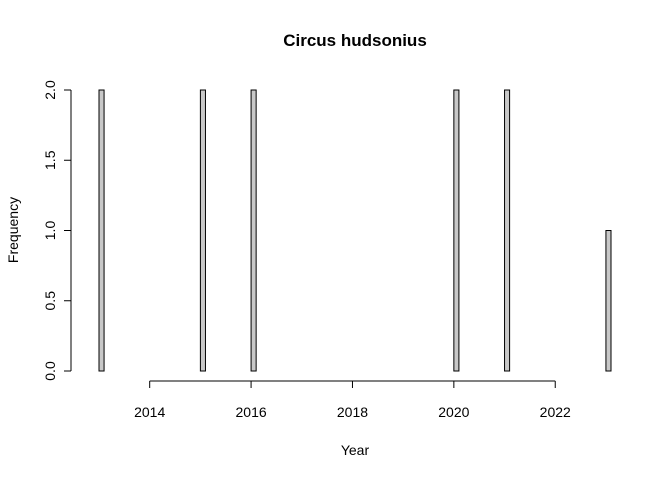  Describe the element at coordinates (355, 450) in the screenshot. I see `x-axis-label: Year` at that location.